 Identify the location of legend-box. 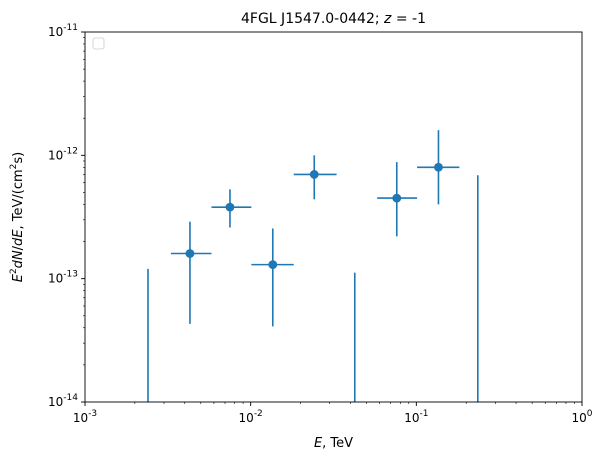
(98, 43).